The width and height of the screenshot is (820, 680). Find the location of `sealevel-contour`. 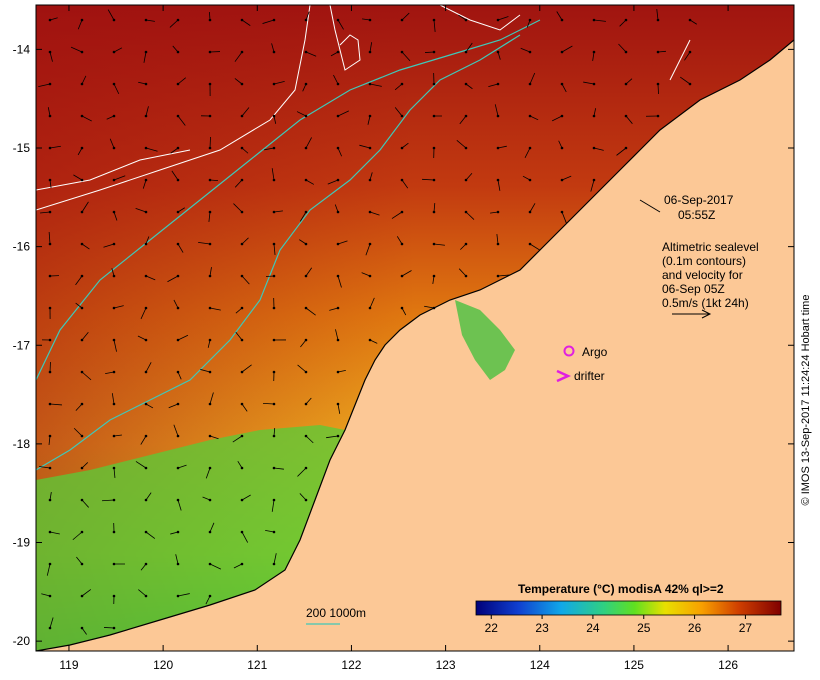

sealevel-contour is located at coordinates (680, 60).